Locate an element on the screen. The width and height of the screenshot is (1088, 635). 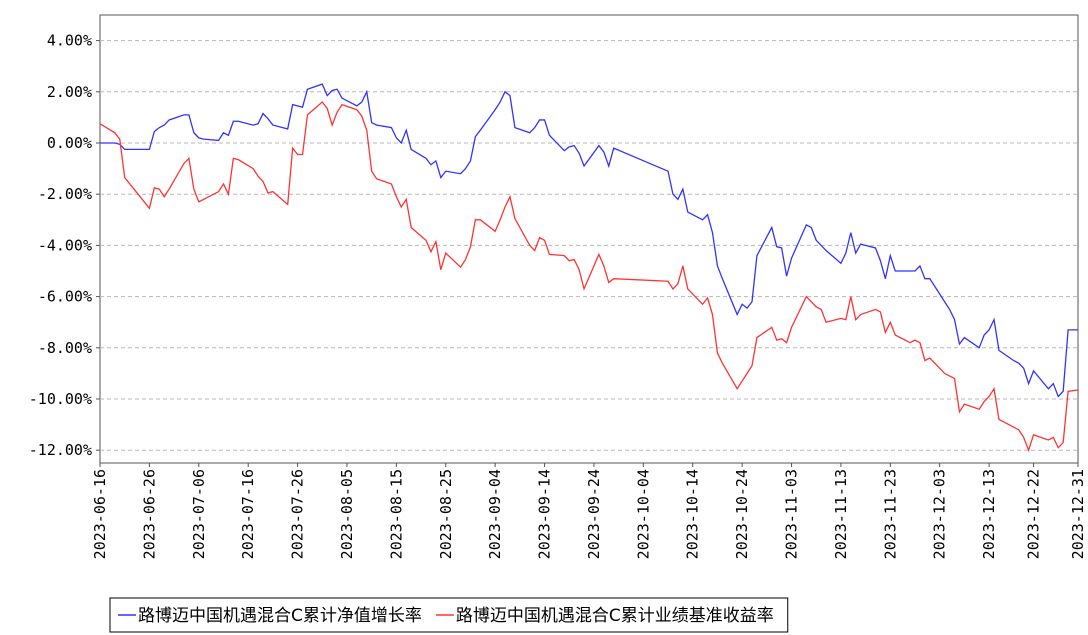
y-tick-label: -10.00% is located at coordinates (60, 399).